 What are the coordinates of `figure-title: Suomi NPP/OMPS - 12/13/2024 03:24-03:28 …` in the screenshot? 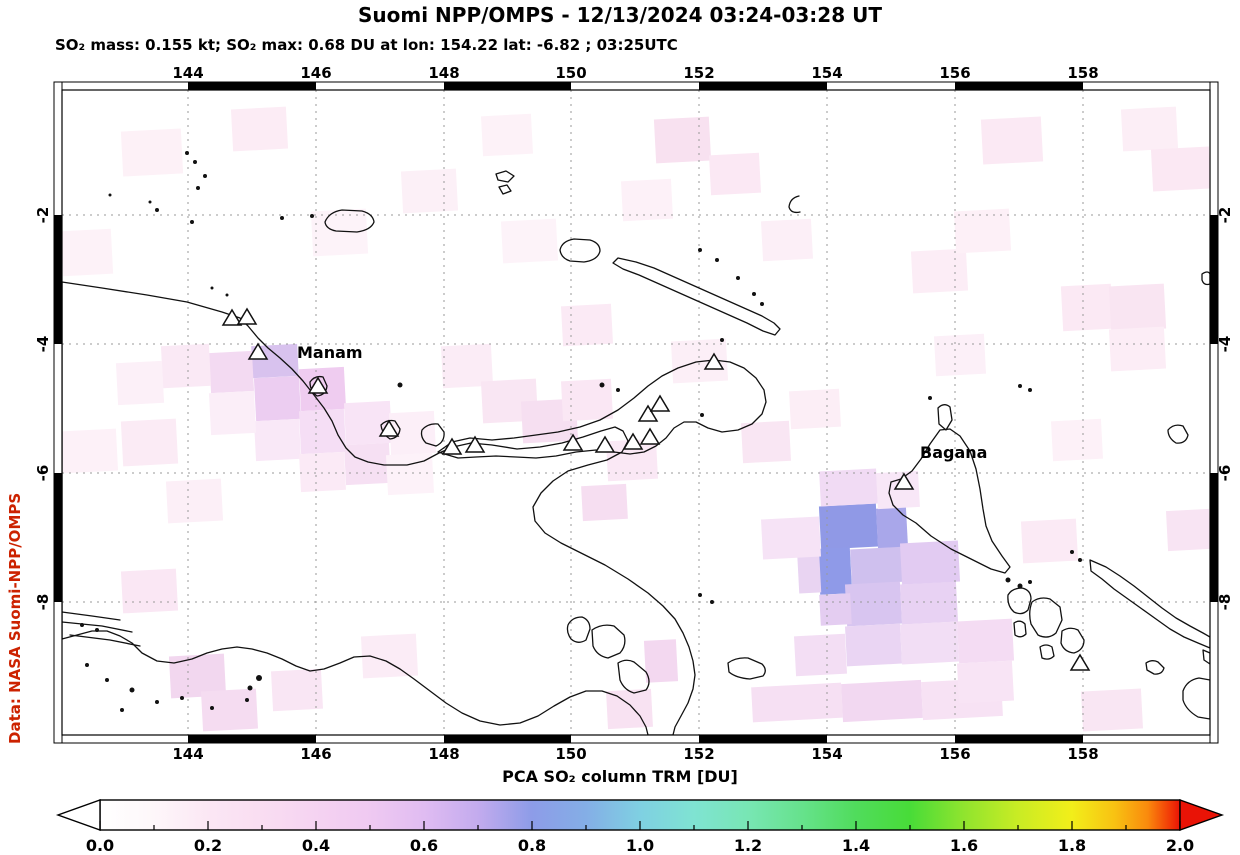 It's located at (620, 15).